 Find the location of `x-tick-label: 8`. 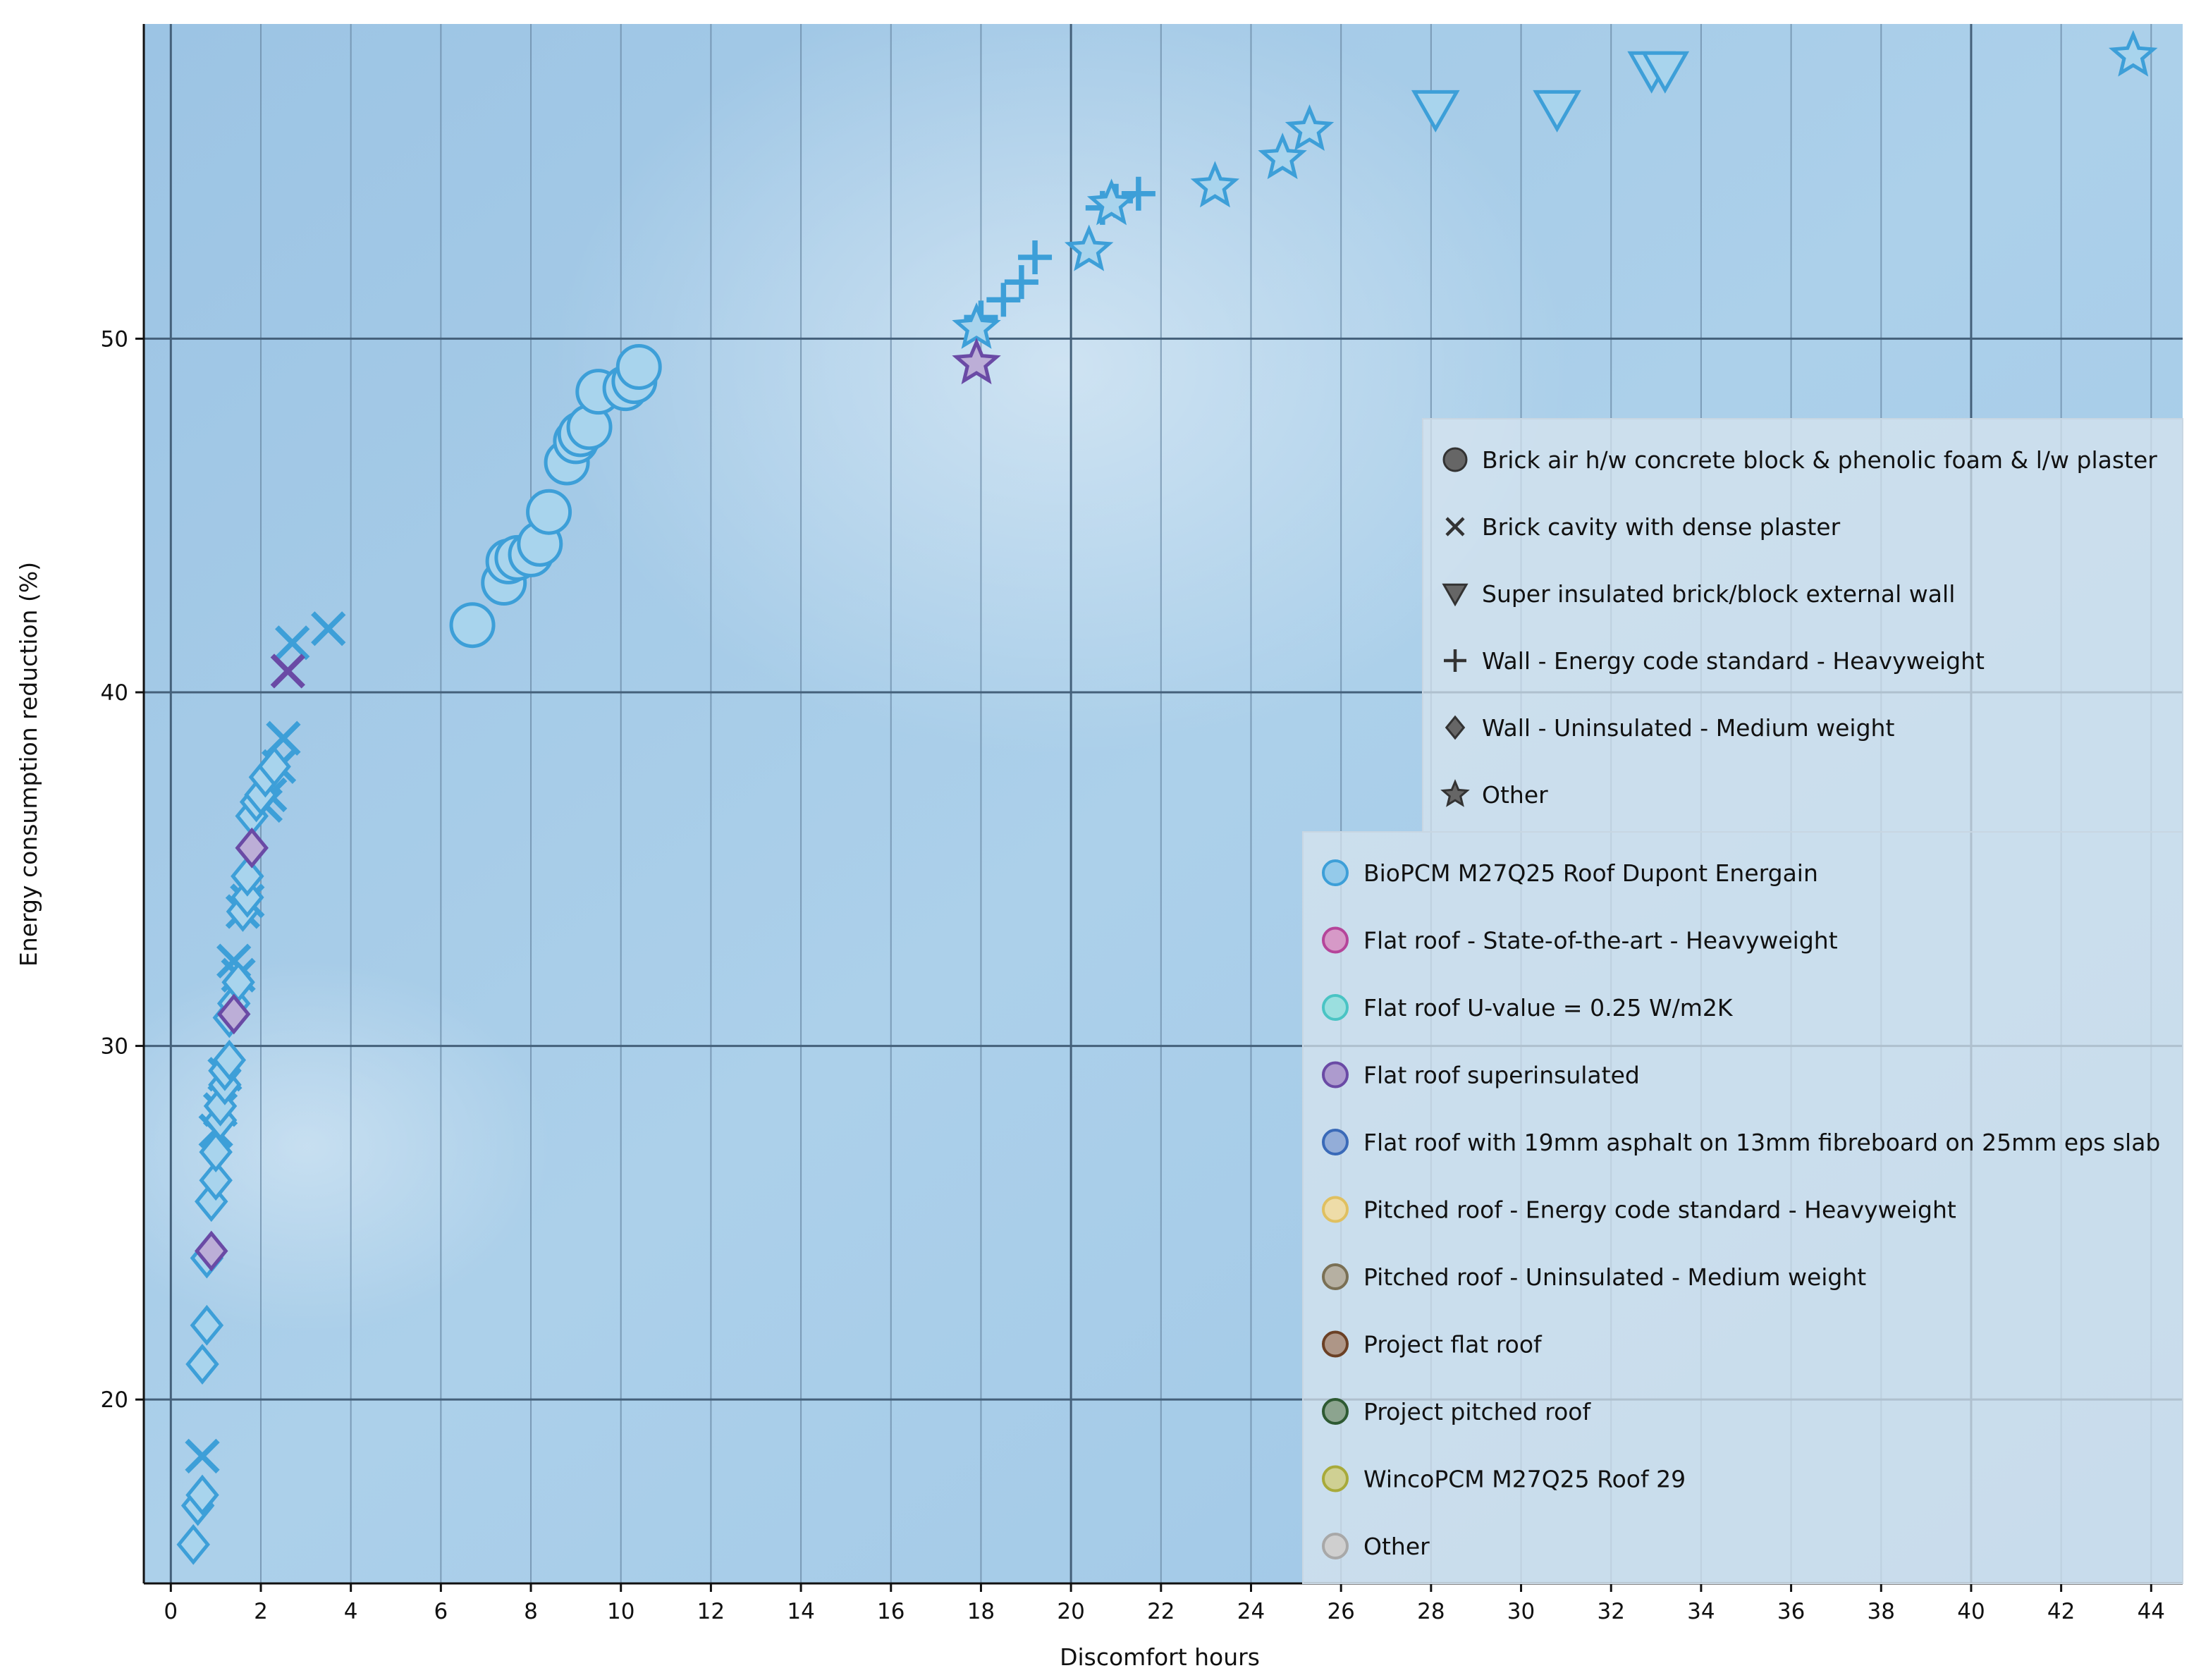

x-tick-label: 8 is located at coordinates (531, 1611).